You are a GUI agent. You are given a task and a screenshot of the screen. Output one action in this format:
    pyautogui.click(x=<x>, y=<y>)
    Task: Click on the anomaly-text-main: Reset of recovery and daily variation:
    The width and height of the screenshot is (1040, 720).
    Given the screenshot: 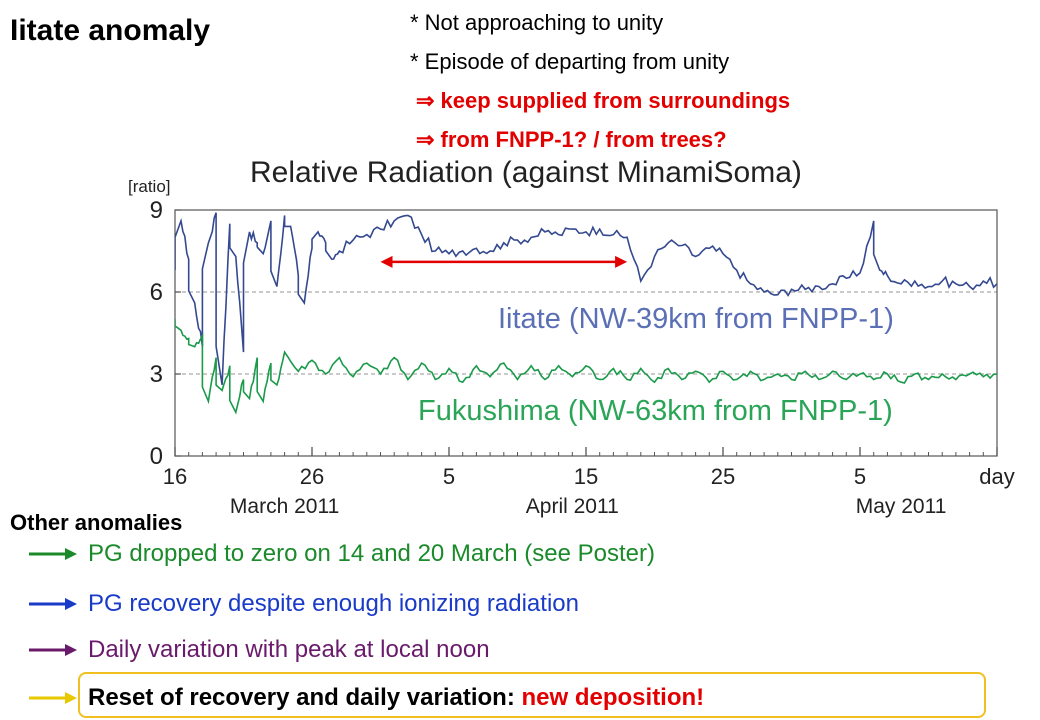 What is the action you would take?
    pyautogui.click(x=305, y=697)
    